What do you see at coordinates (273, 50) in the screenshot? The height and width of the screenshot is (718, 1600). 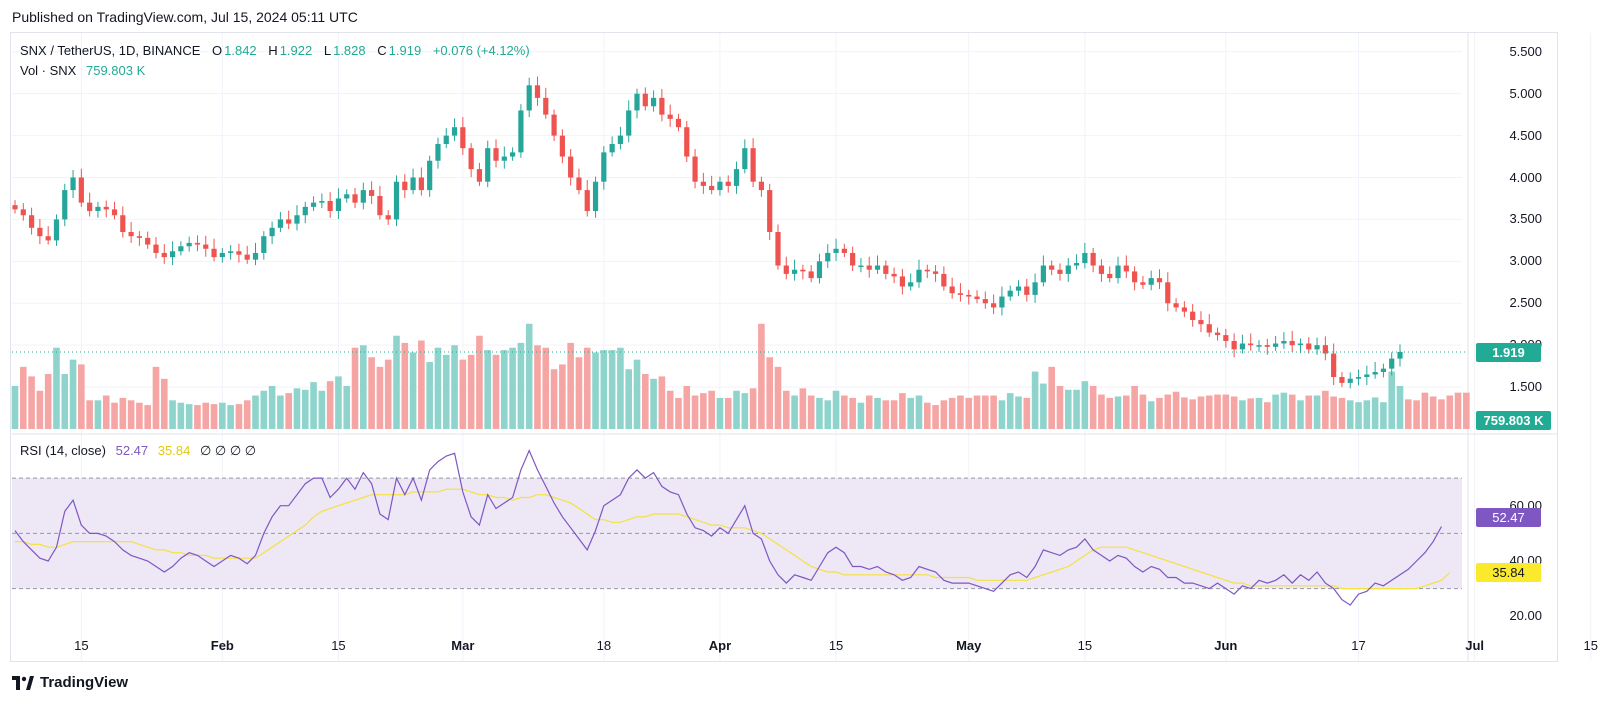 I see `high-label: H` at bounding box center [273, 50].